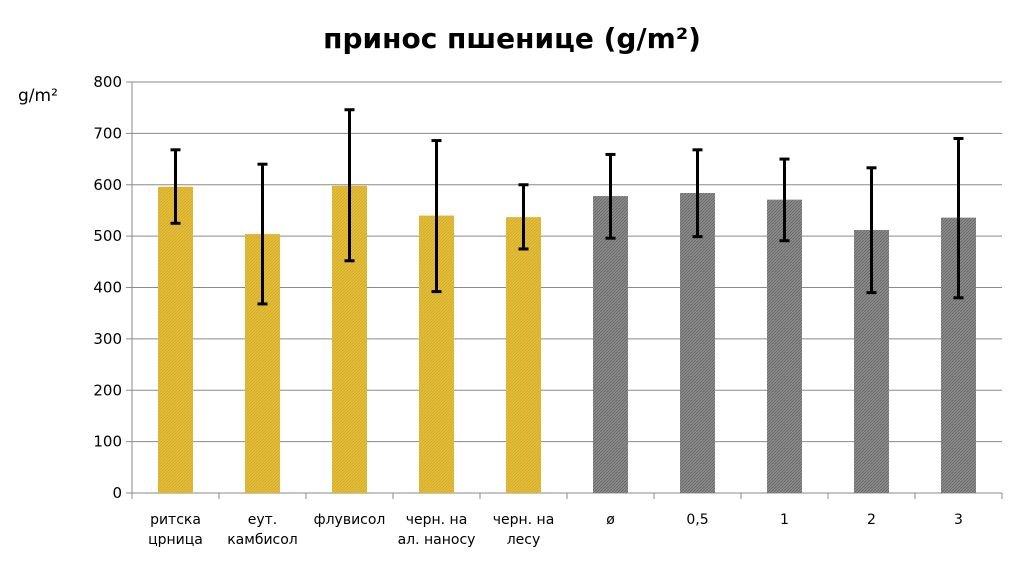 Image resolution: width=1024 pixels, height=566 pixels. I want to click on x-tick-label: ритска, so click(175, 520).